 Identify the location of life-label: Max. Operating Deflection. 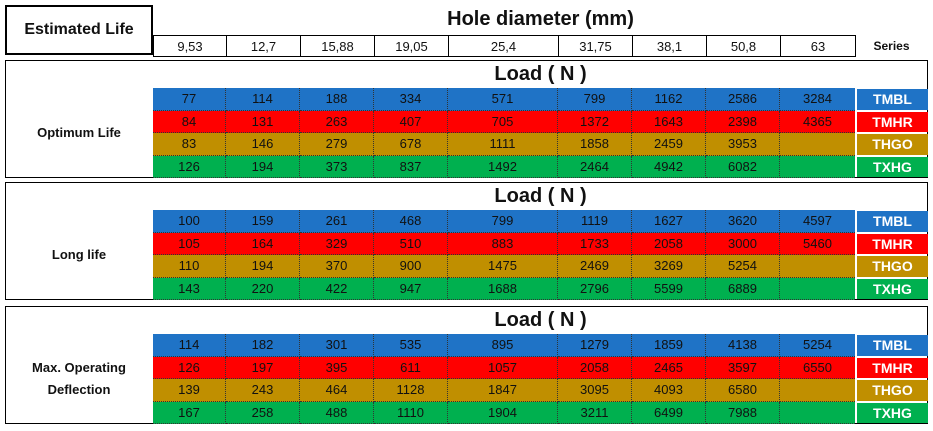
(79, 378).